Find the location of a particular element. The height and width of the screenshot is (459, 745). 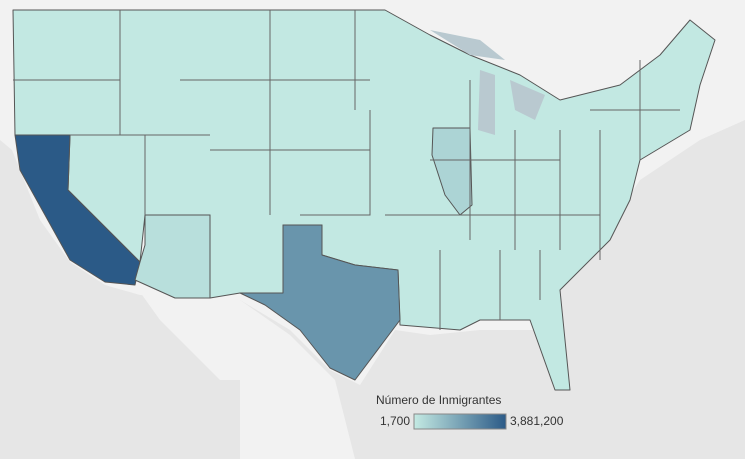

legend-max: 3,881,200 is located at coordinates (537, 421).